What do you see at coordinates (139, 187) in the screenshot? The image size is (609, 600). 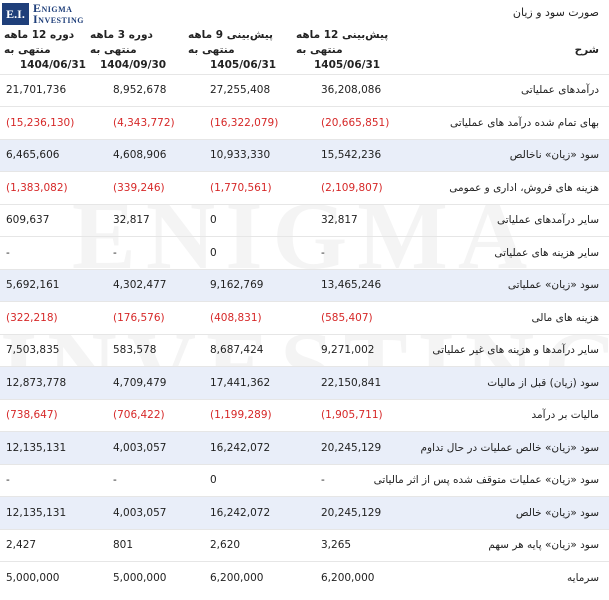 I see `cell-c3: (339,246)` at bounding box center [139, 187].